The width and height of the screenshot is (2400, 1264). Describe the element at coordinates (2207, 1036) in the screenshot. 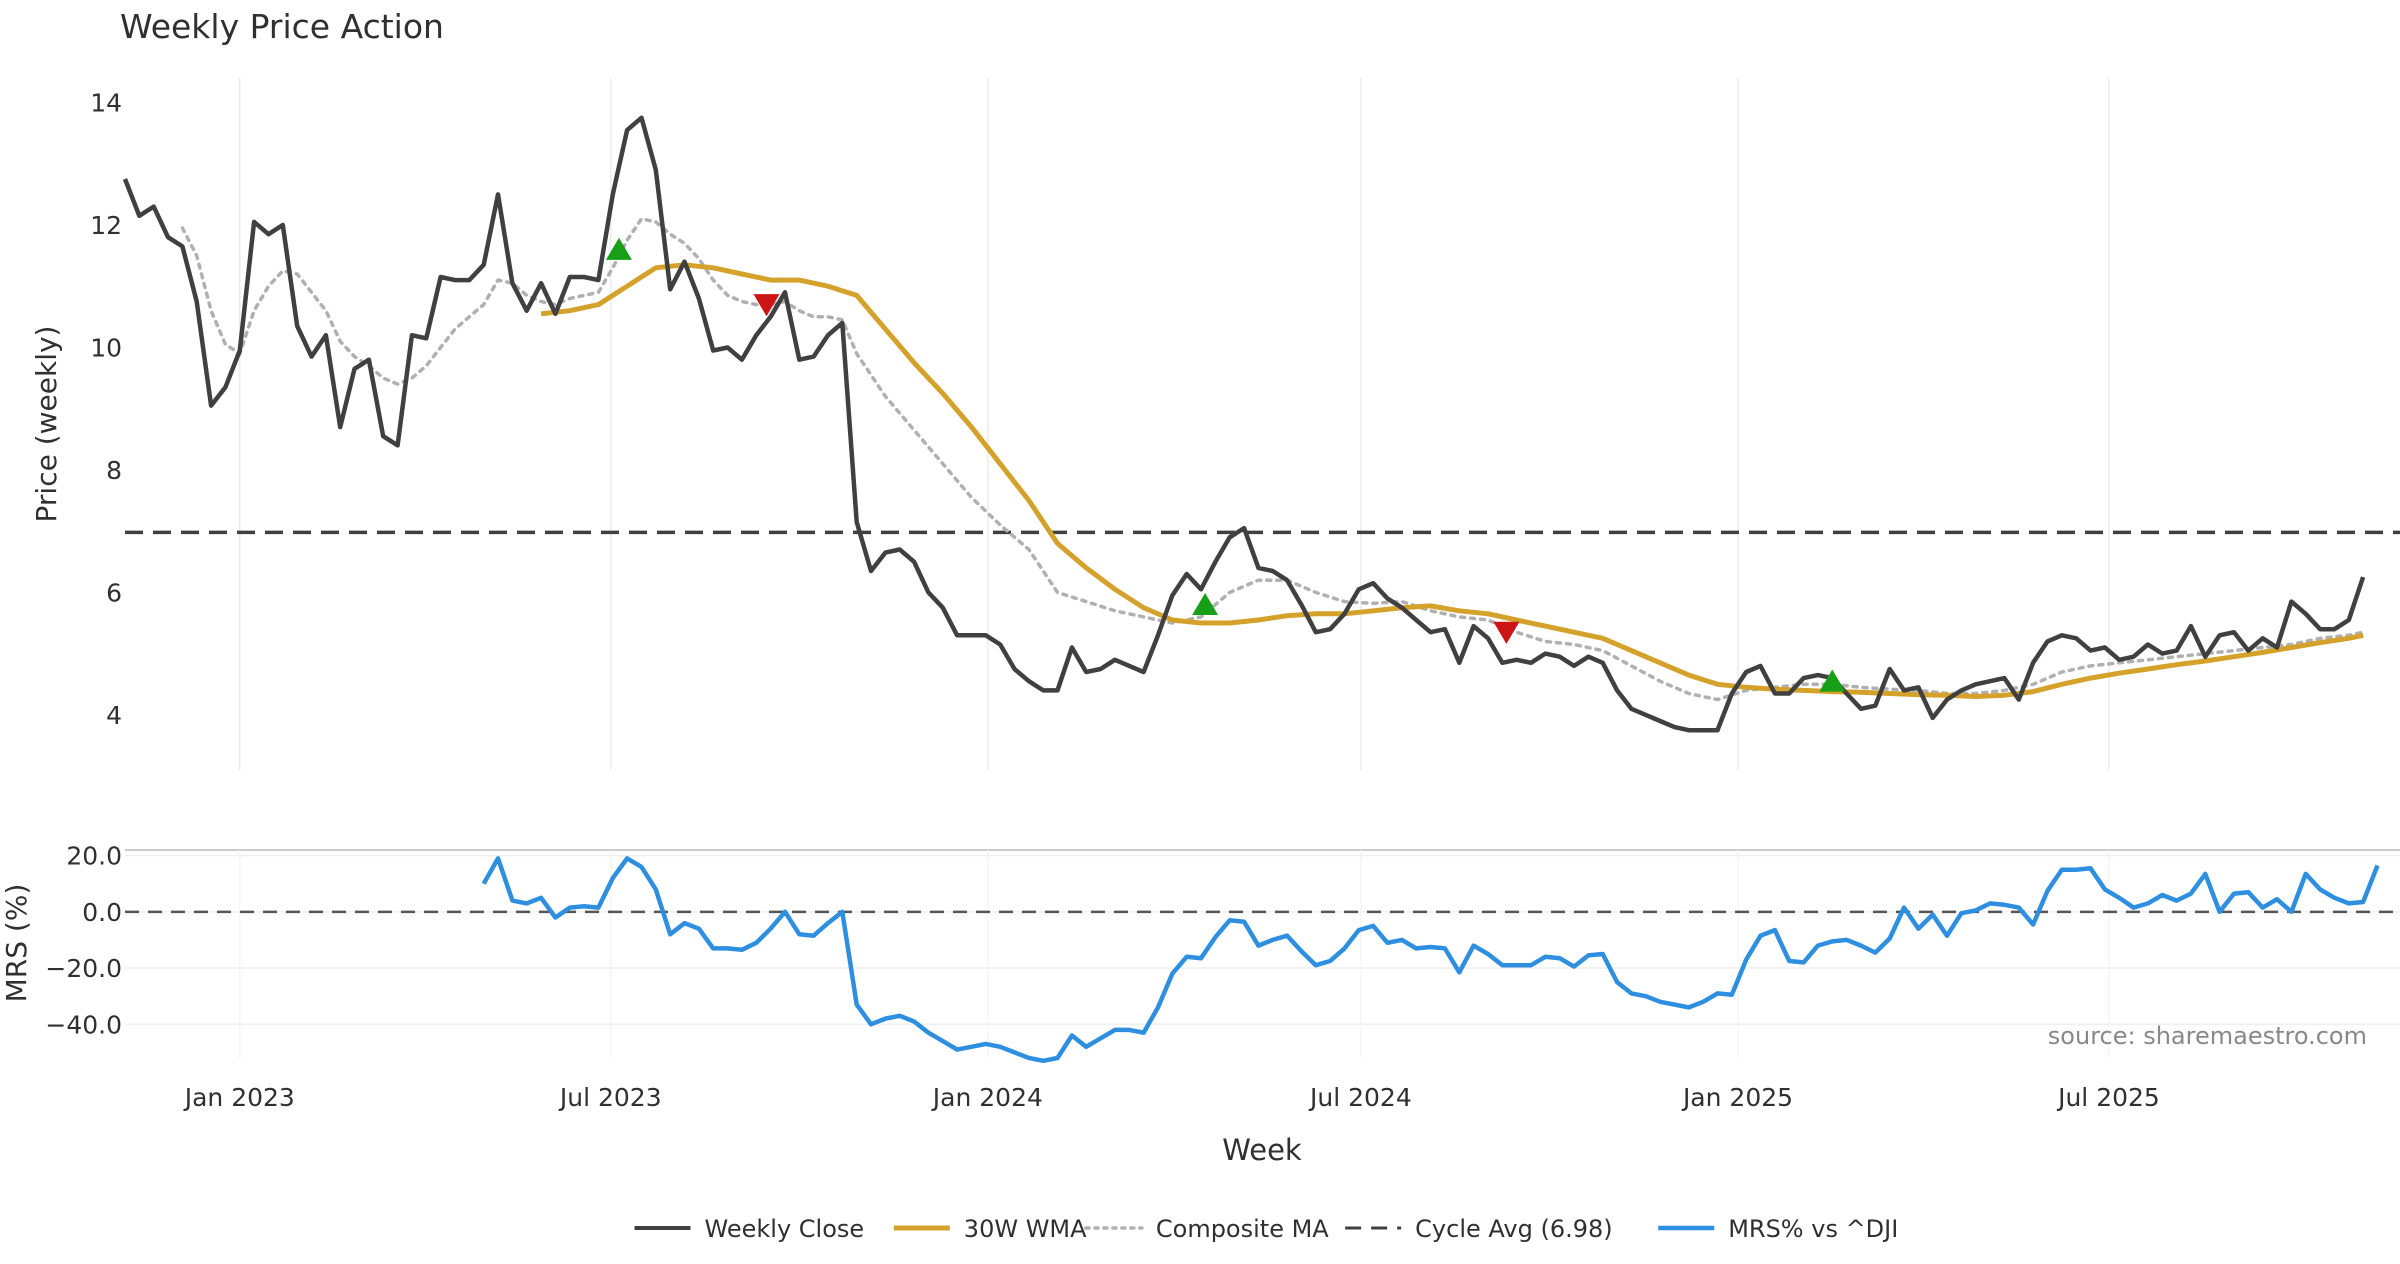

I see `source-attribution: source: sharemaestro.com` at that location.